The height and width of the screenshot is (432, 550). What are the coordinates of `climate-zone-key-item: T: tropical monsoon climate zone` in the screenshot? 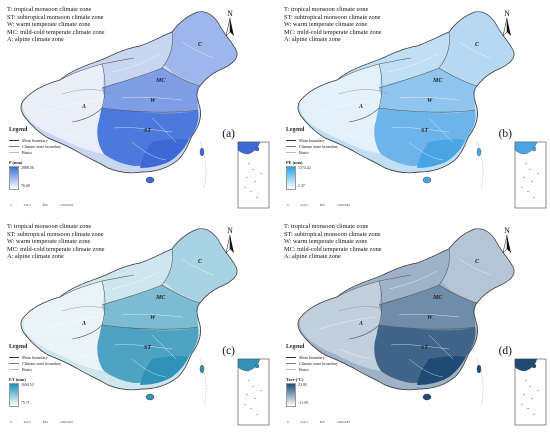 It's located at (49, 226).